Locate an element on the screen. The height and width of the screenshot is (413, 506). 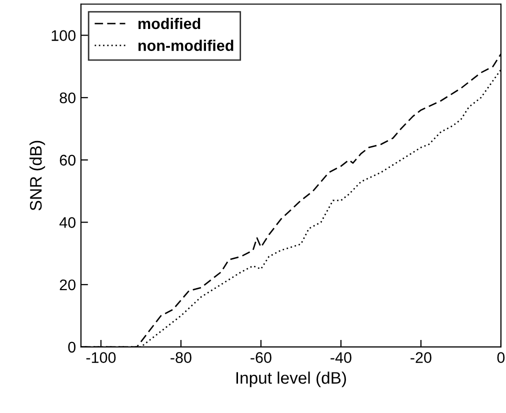
x-tick-label: -20 is located at coordinates (421, 358).